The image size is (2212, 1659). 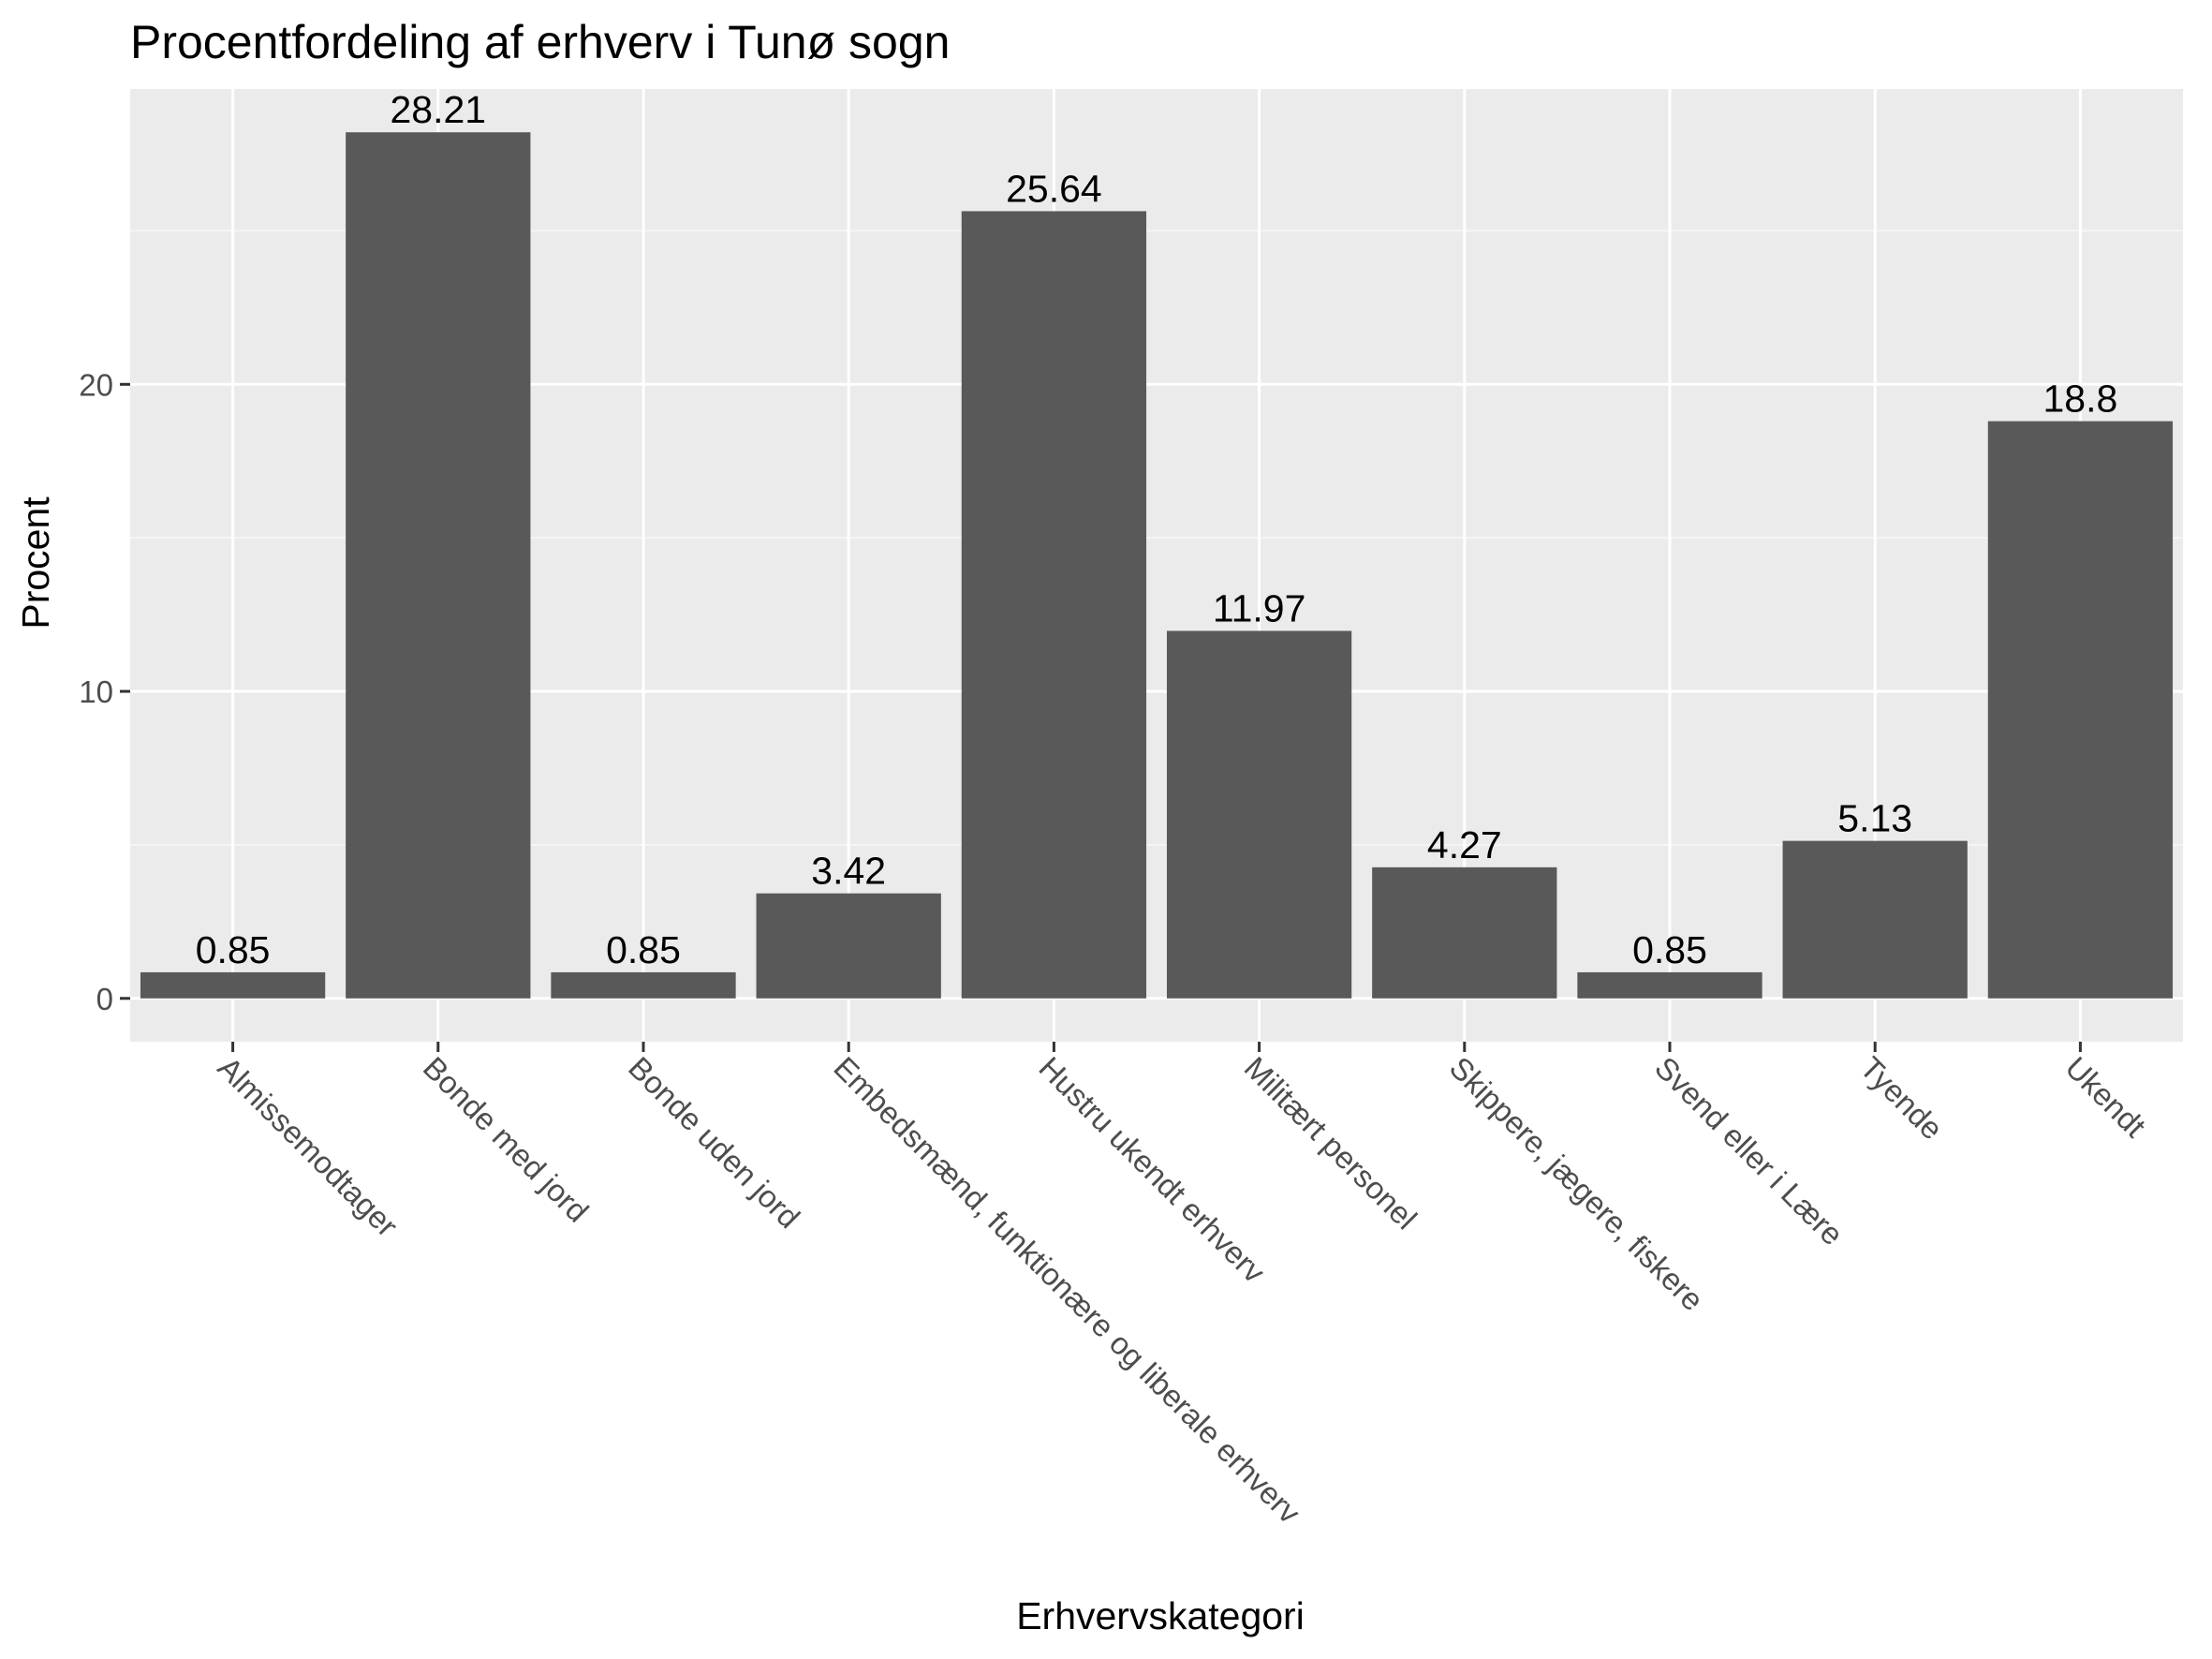 I want to click on y-tick-label: 10, so click(x=96, y=691).